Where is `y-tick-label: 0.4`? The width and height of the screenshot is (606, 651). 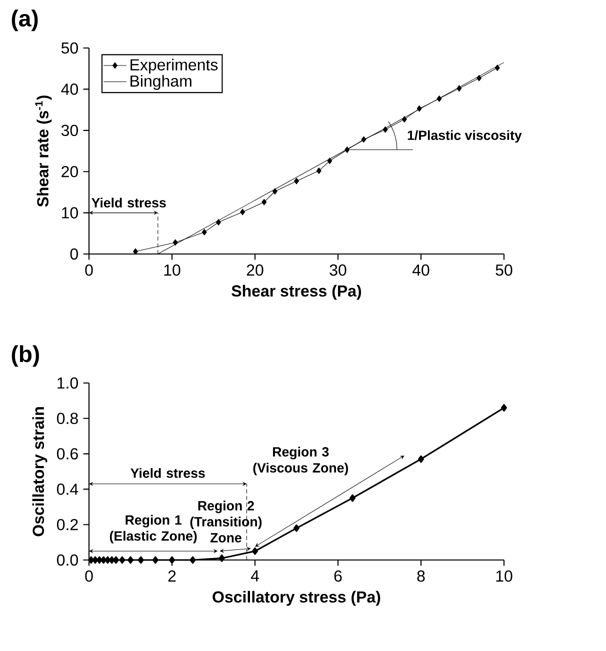
y-tick-label: 0.4 is located at coordinates (67, 489).